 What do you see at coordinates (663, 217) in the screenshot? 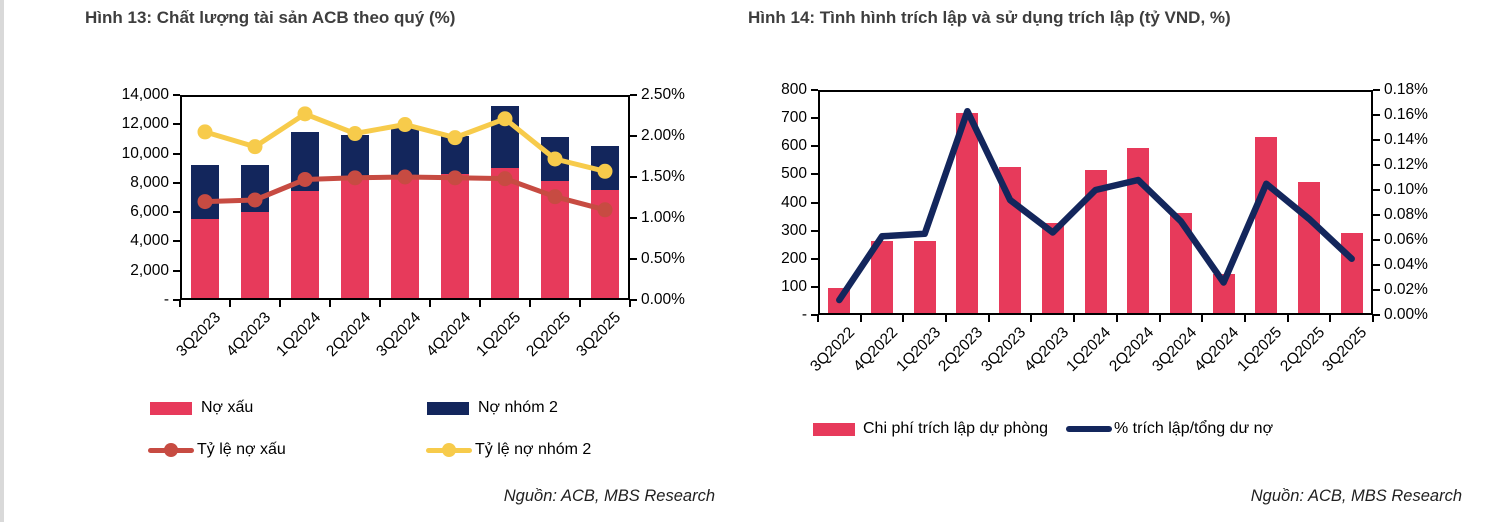
I see `chart-13-right-axis-label: 1.00%` at bounding box center [663, 217].